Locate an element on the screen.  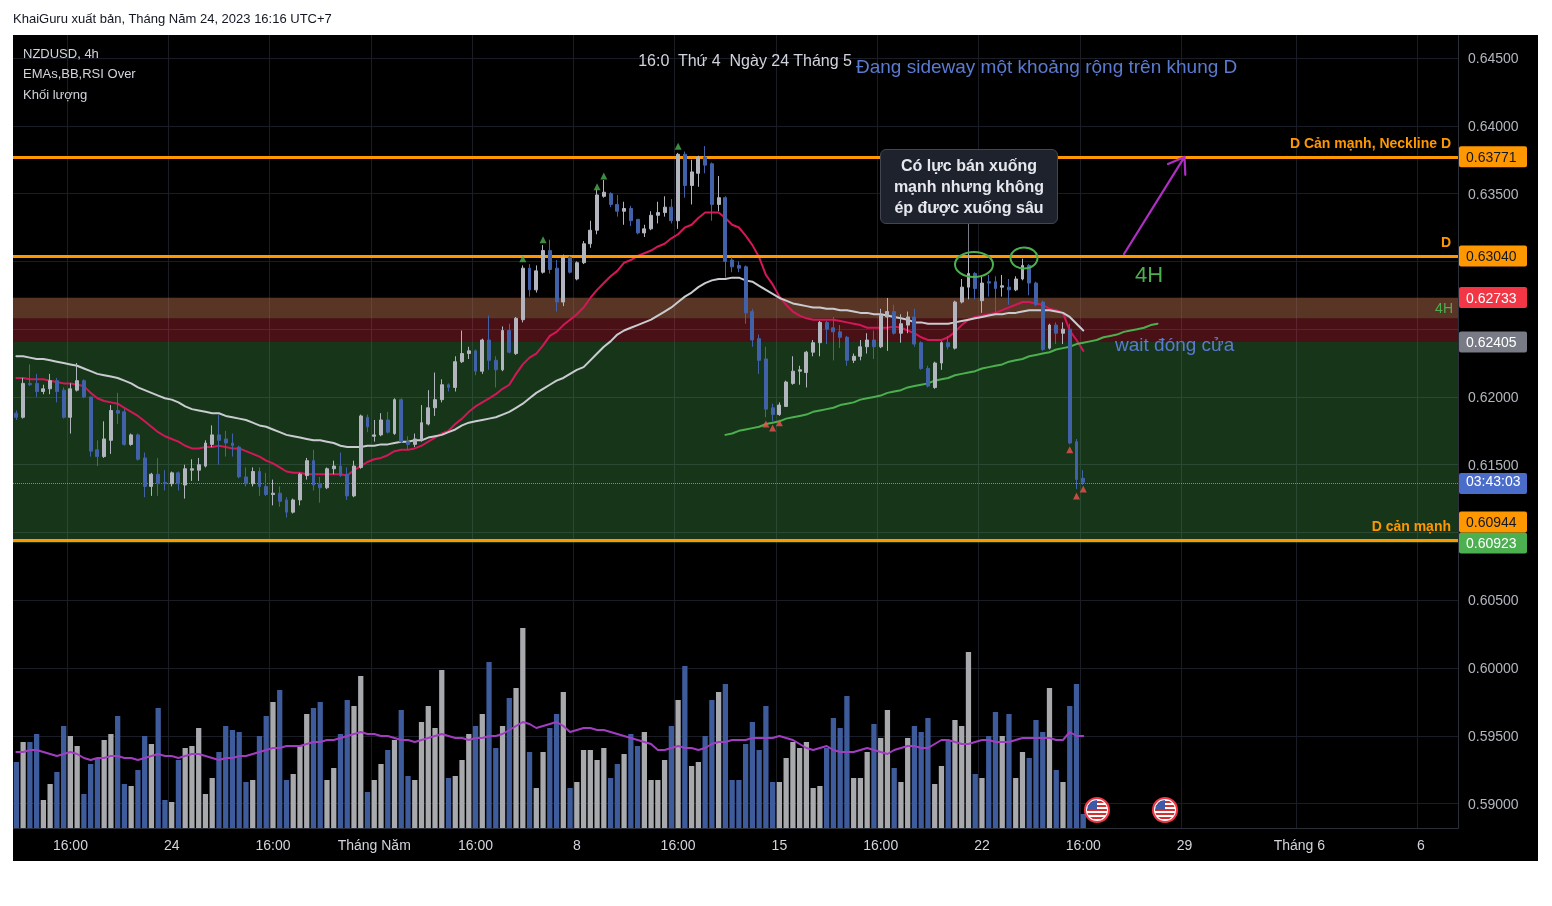
y-tick-label: 0.62405 is located at coordinates (1491, 342).